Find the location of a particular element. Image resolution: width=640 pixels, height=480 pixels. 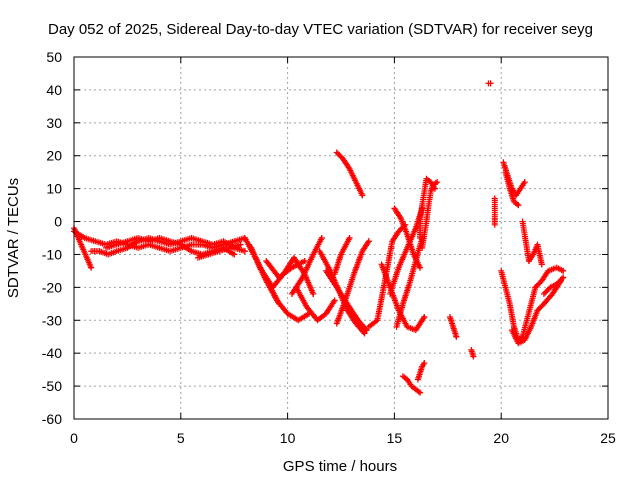

y-tick-label: -60 is located at coordinates (52, 419).